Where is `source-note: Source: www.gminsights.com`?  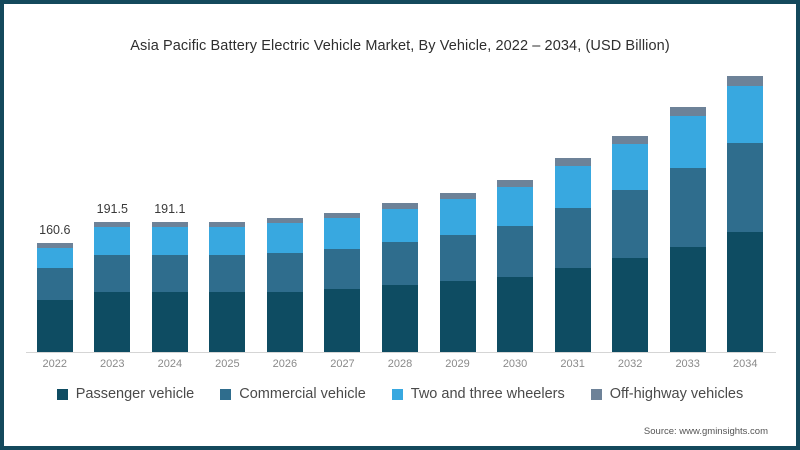 source-note: Source: www.gminsights.com is located at coordinates (705, 431).